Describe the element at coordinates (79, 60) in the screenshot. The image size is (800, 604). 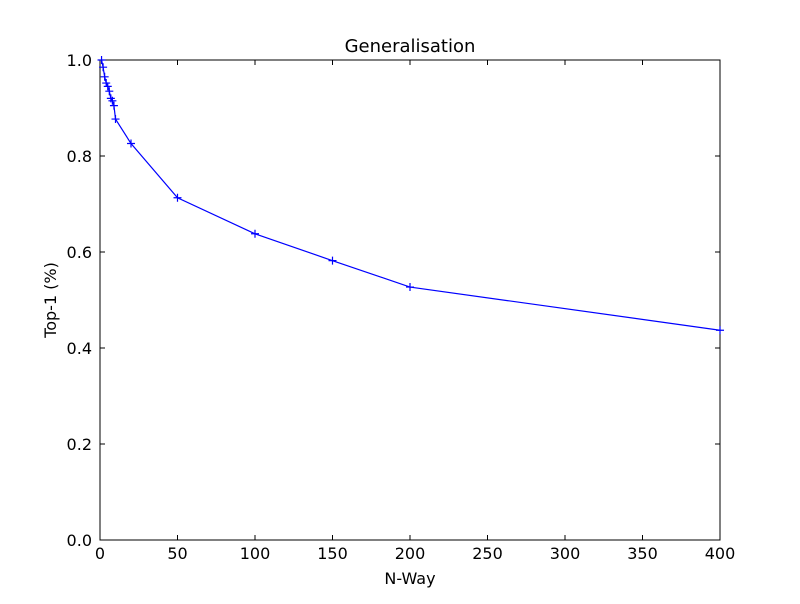
I see `y-tick-label: 1.0` at that location.